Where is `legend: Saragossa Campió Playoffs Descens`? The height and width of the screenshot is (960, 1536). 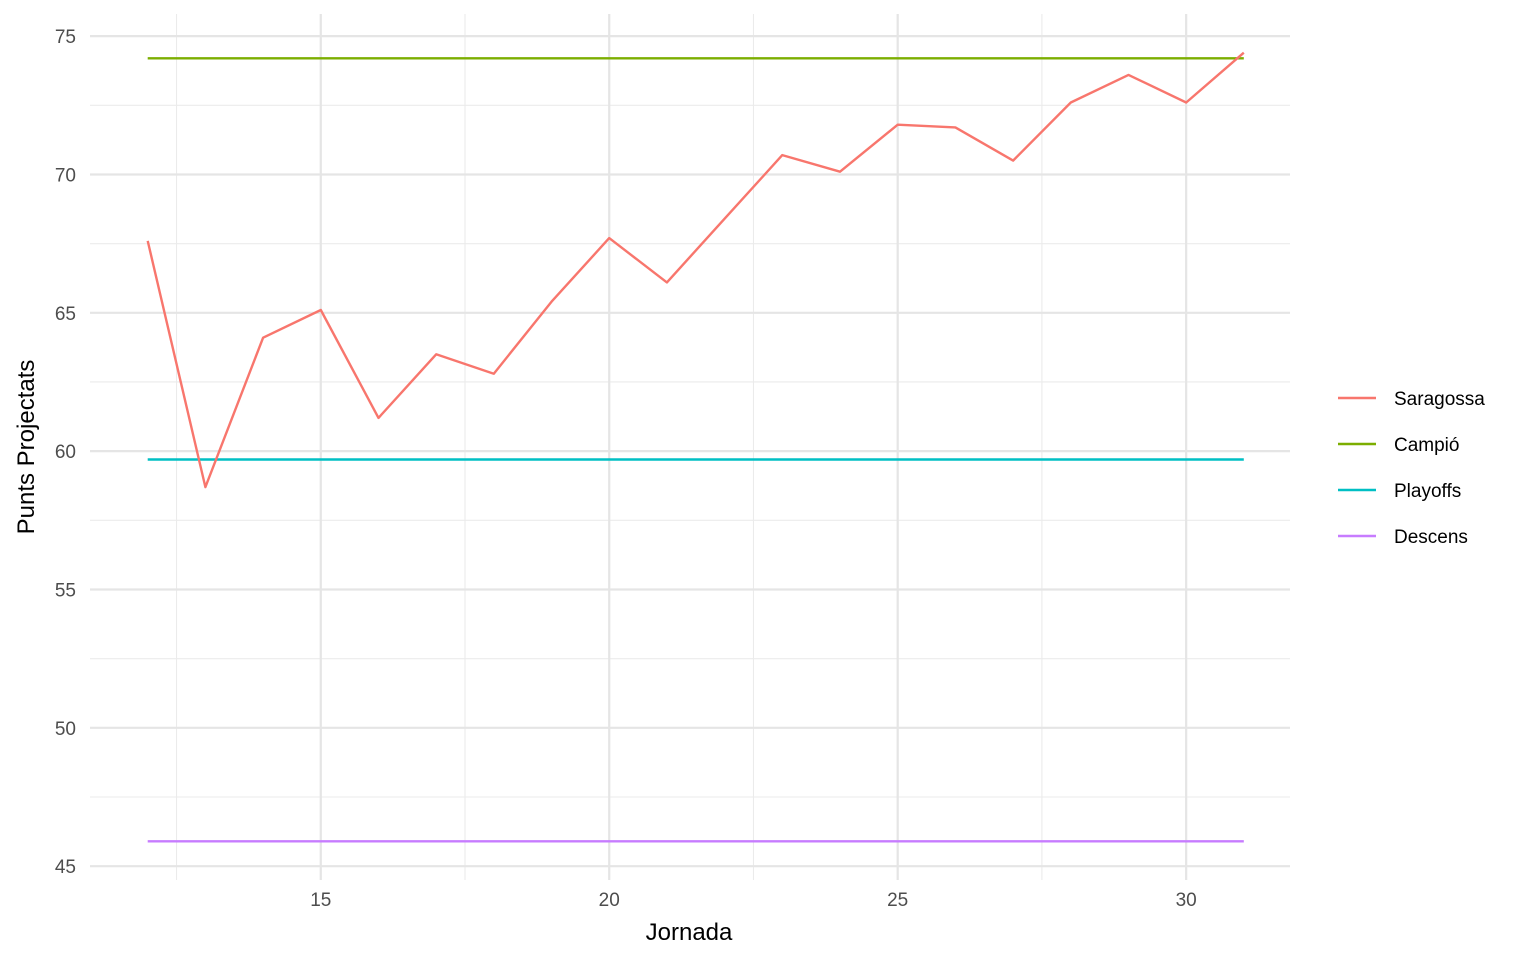 legend: Saragossa Campió Playoffs Descens is located at coordinates (1411, 468).